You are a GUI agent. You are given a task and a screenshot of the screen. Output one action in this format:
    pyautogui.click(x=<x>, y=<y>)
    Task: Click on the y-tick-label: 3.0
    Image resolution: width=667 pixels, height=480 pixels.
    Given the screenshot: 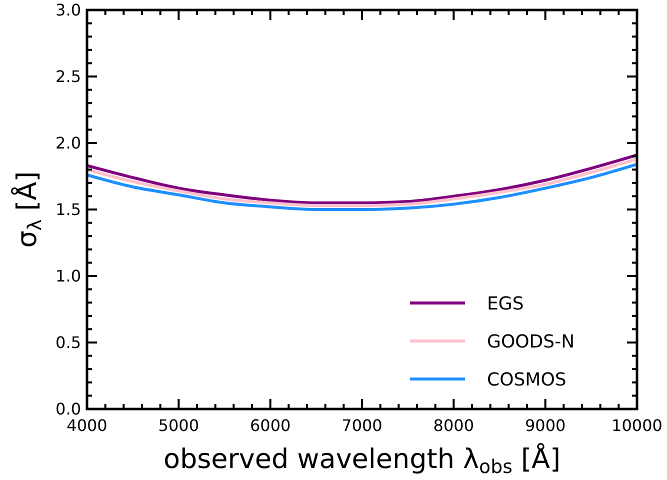 What is the action you would take?
    pyautogui.click(x=68, y=10)
    